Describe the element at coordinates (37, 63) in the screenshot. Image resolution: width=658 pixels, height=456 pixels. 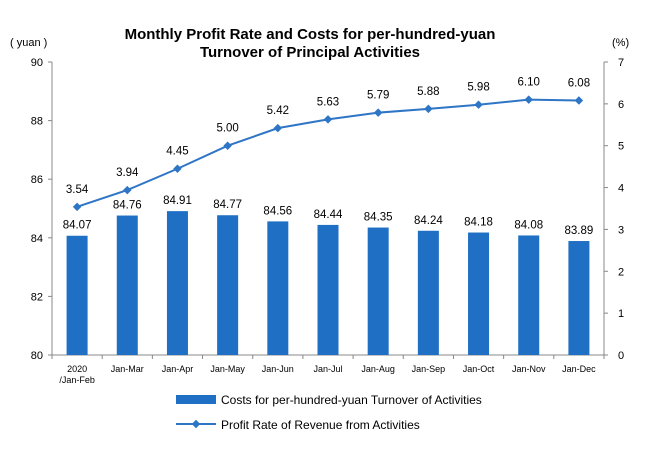
I see `left-tick-label: 90` at that location.